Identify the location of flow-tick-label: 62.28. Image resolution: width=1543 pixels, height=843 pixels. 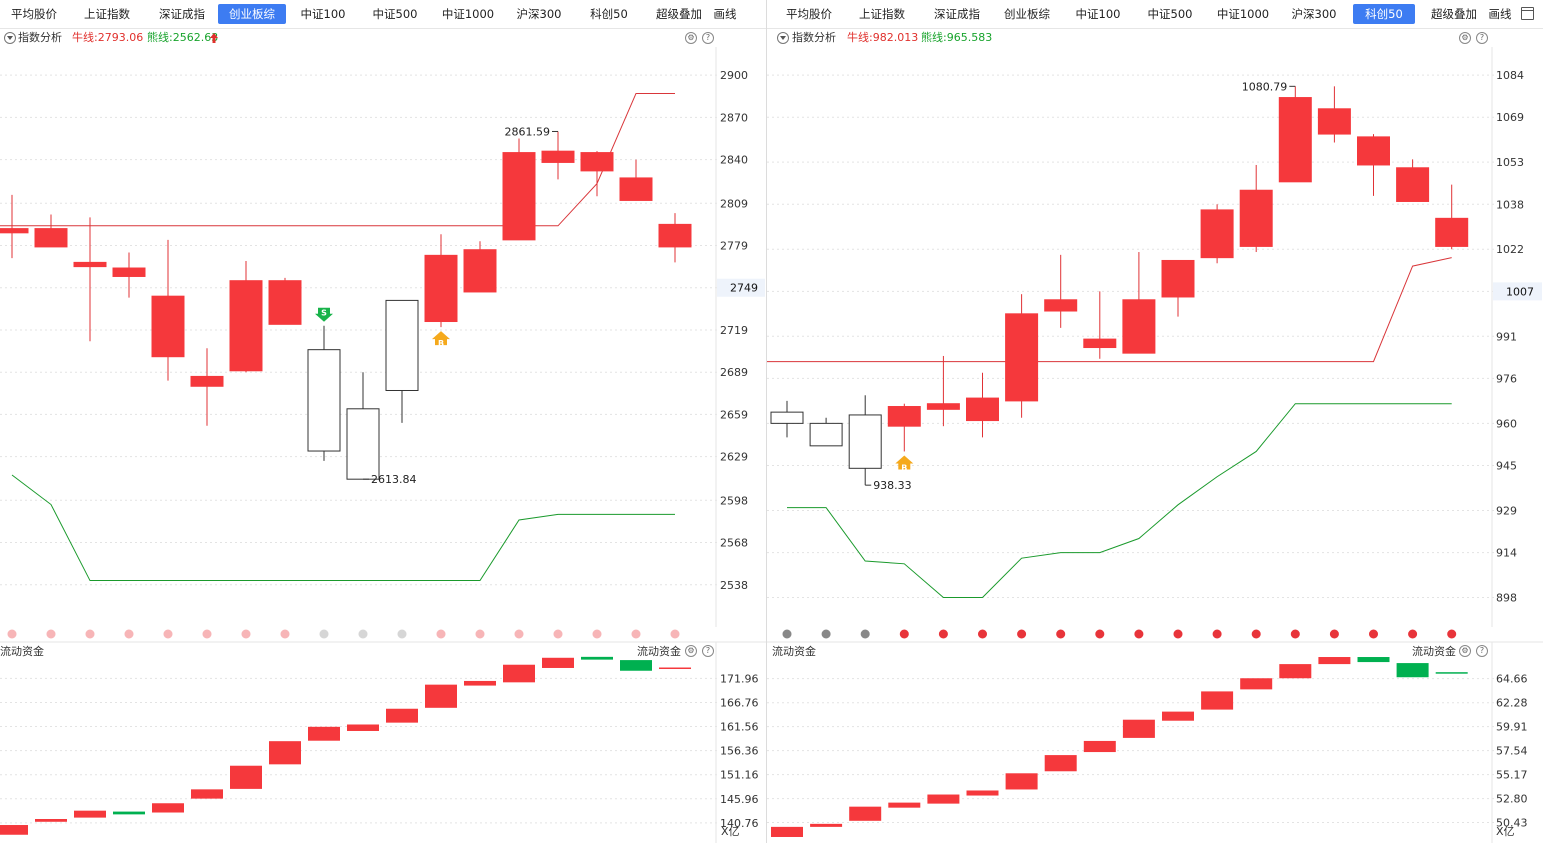
(1512, 703).